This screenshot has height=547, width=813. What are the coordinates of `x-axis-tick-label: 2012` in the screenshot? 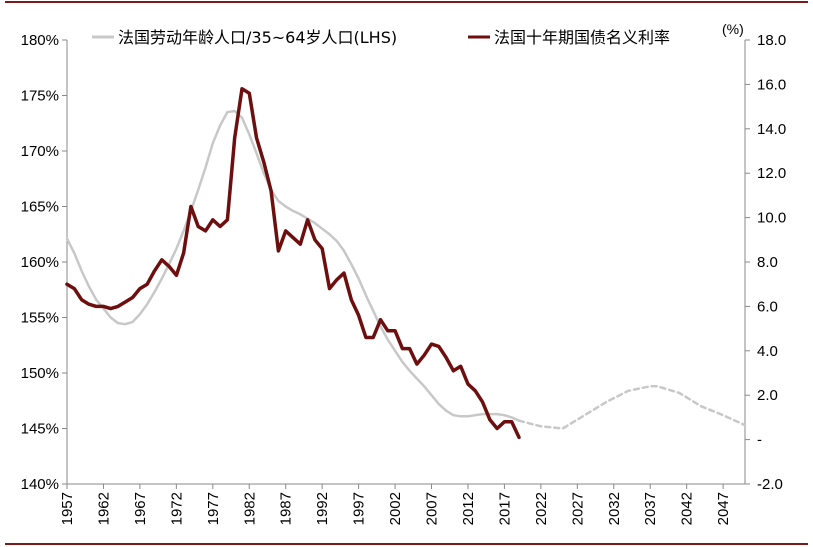 It's located at (468, 508).